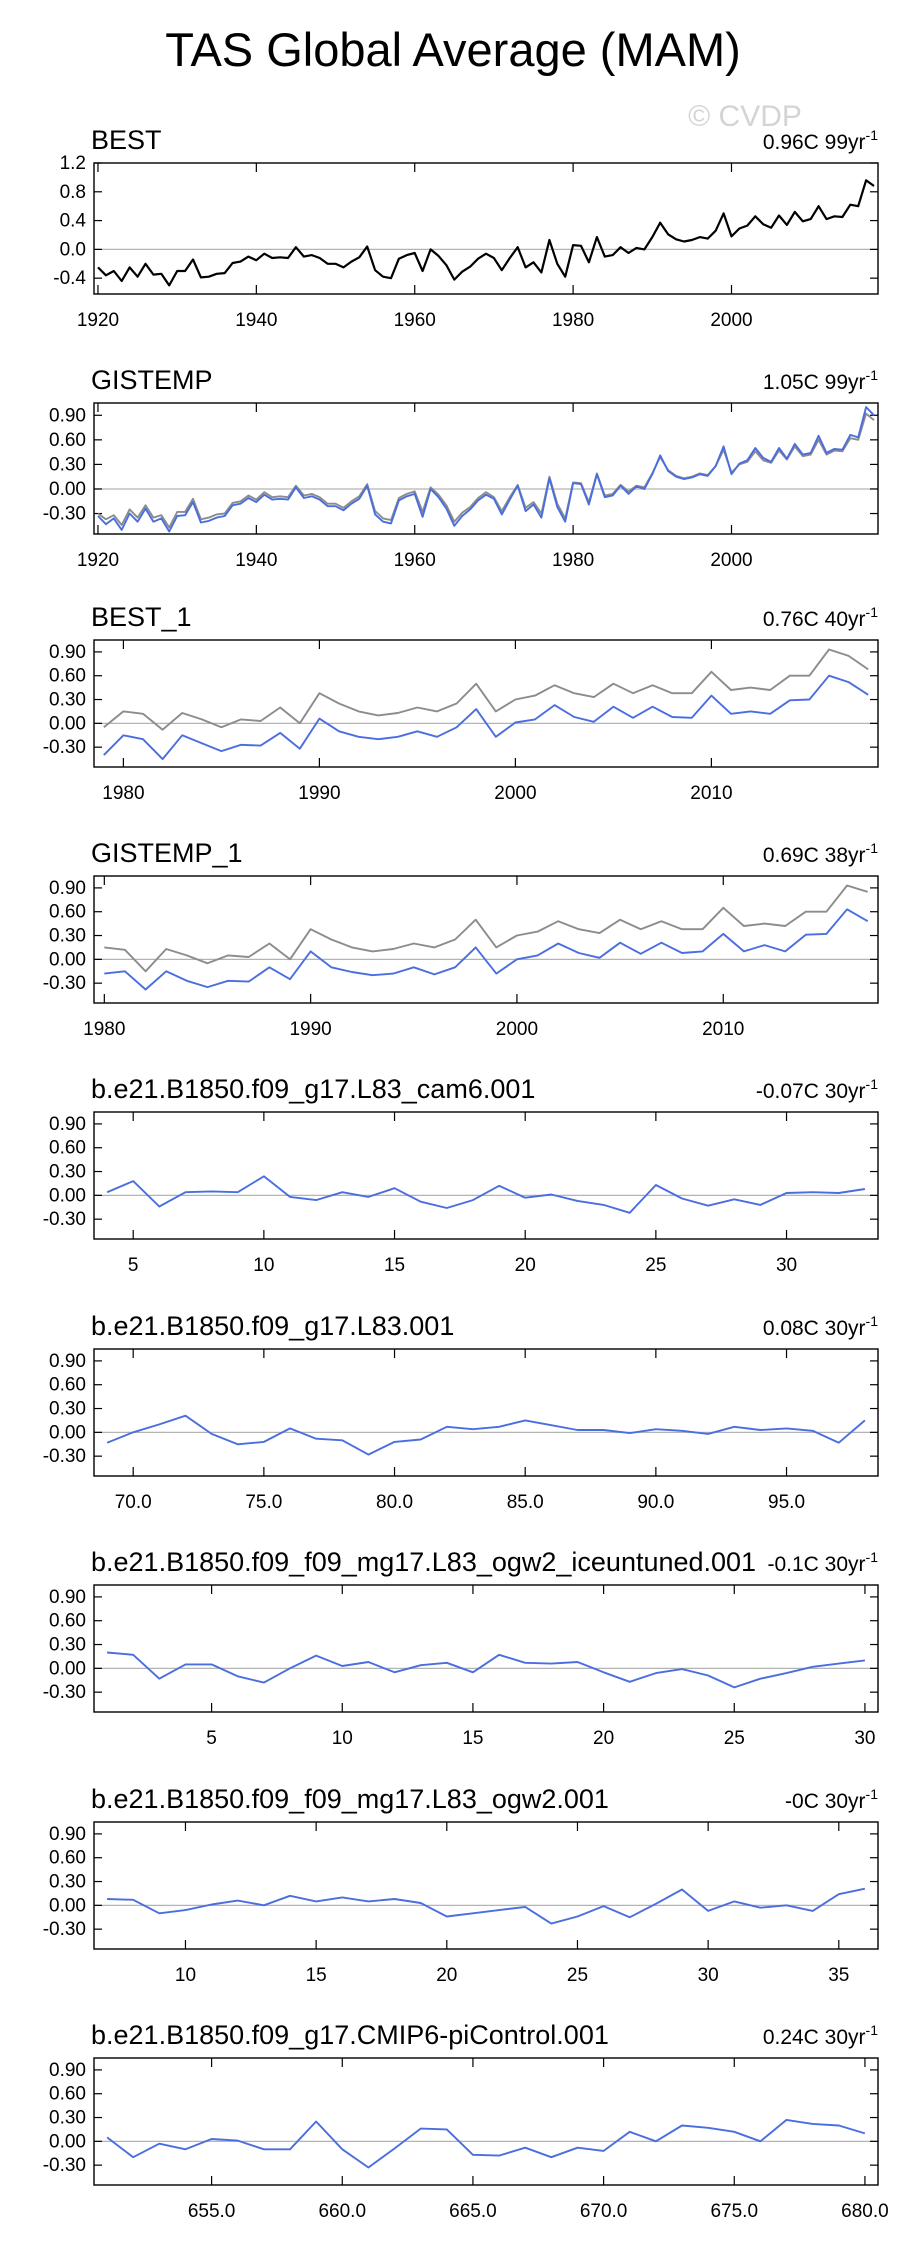 The width and height of the screenshot is (906, 2263). Describe the element at coordinates (141, 617) in the screenshot. I see `panel-title: BEST_1` at that location.